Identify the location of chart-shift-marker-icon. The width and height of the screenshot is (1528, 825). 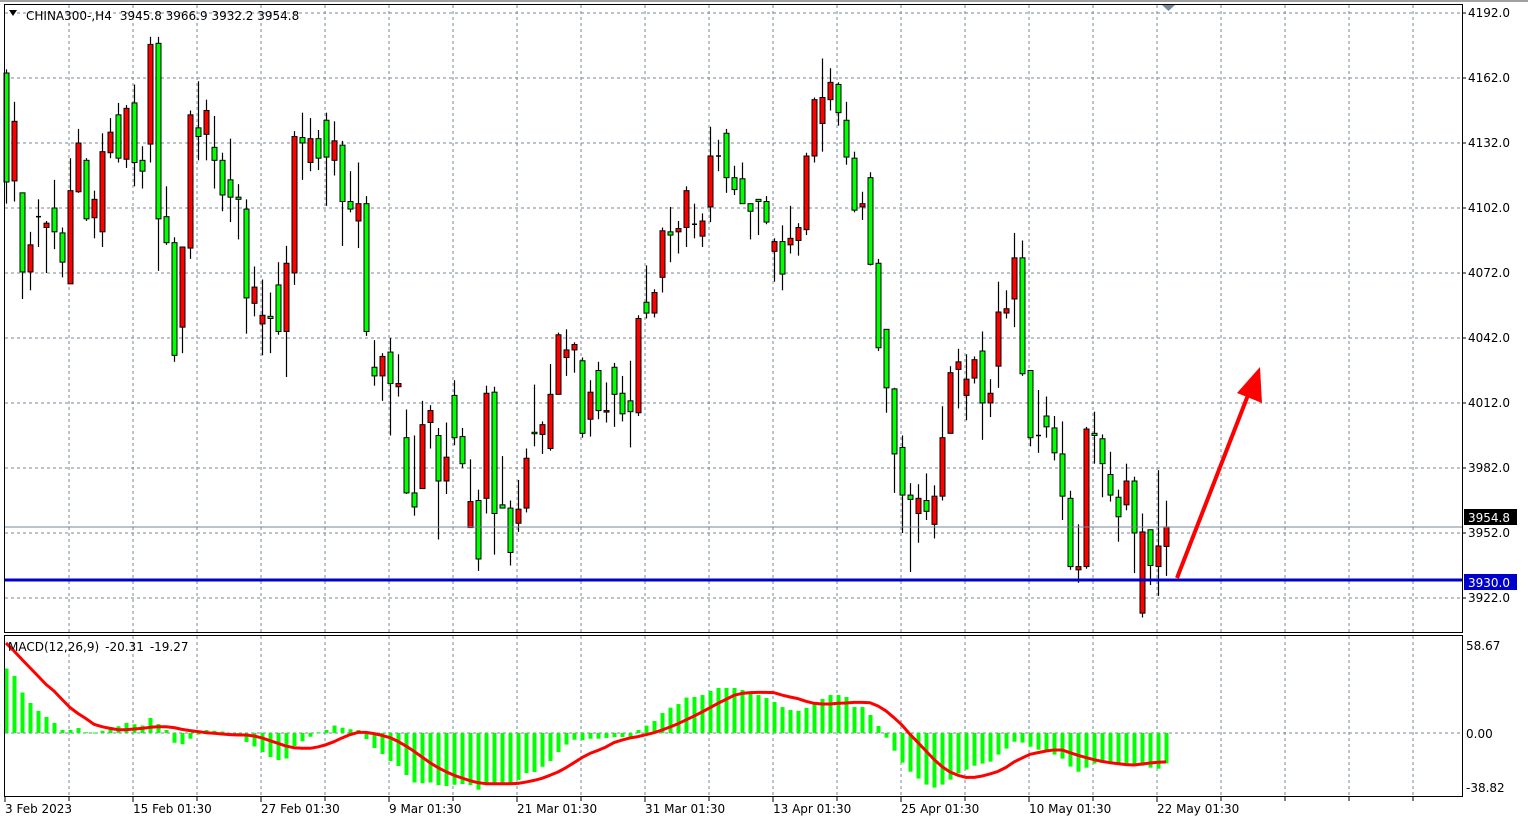
(1168, 8).